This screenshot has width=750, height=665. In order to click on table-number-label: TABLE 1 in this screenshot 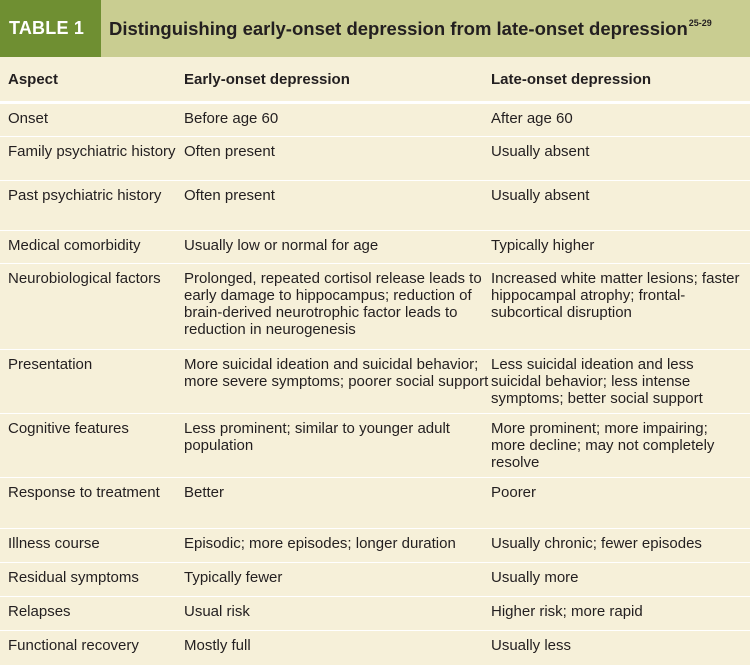, I will do `click(50, 28)`.